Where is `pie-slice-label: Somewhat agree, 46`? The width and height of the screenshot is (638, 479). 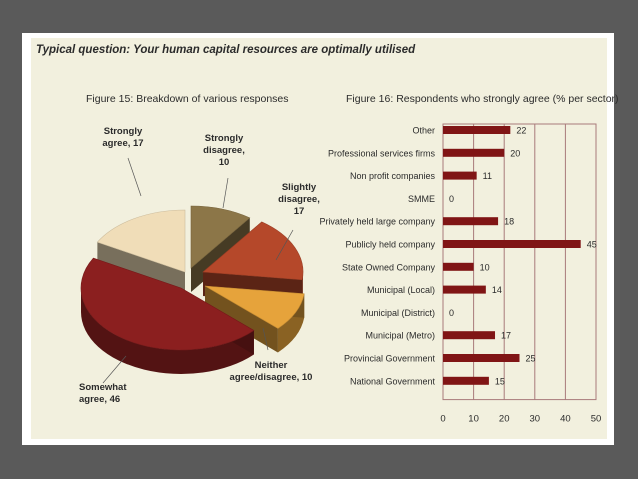
pie-slice-label: Somewhat agree, 46 is located at coordinates (103, 393).